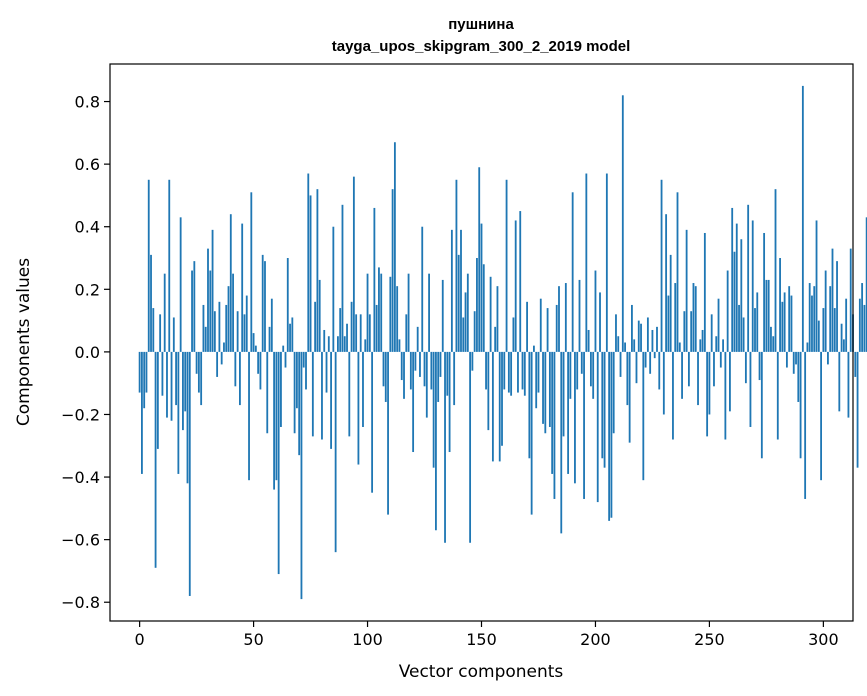  What do you see at coordinates (87, 164) in the screenshot?
I see `y-tick-label: 0.6` at bounding box center [87, 164].